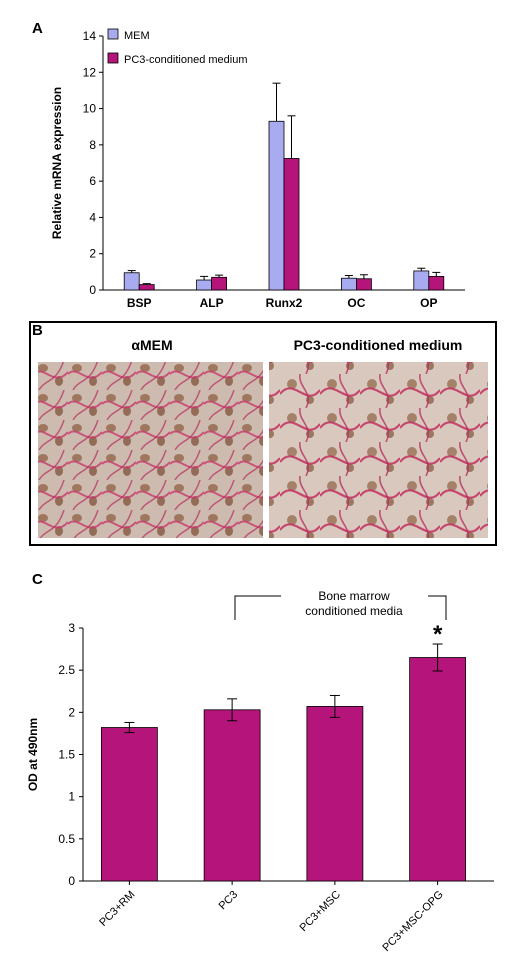 This screenshot has height=977, width=520. Describe the element at coordinates (229, 901) in the screenshot. I see `x-category-label: PC3` at that location.